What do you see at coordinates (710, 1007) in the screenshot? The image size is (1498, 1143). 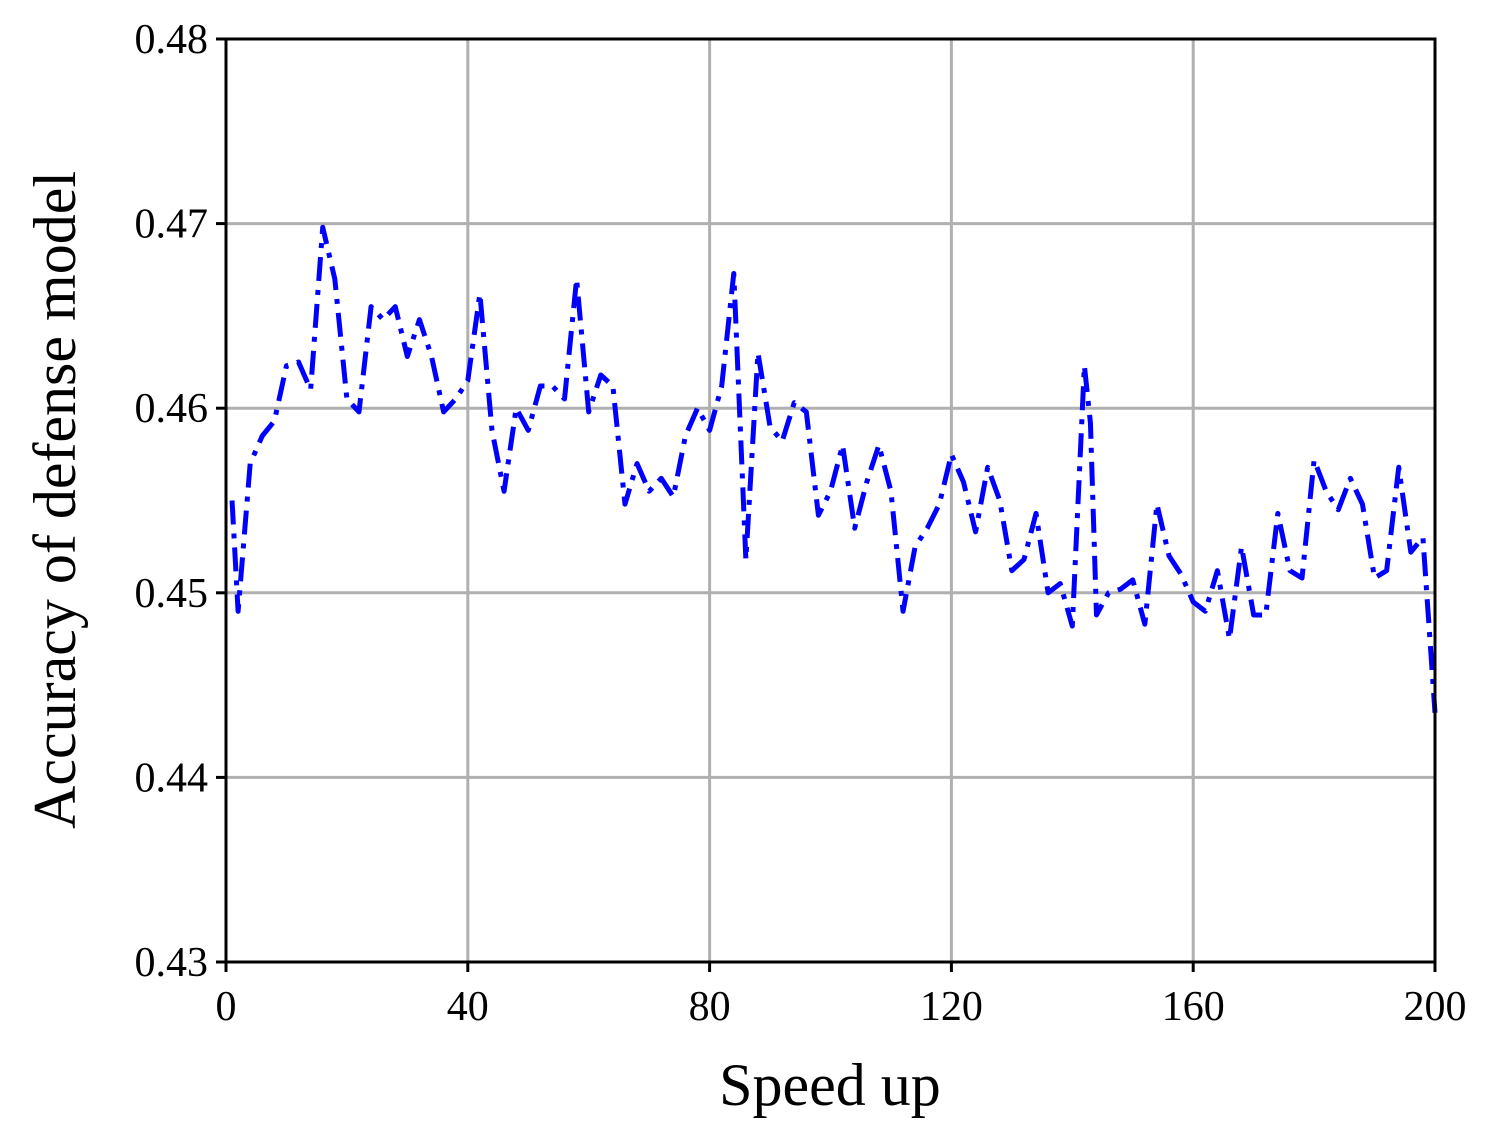 I see `x-tick-label: 80` at bounding box center [710, 1007].